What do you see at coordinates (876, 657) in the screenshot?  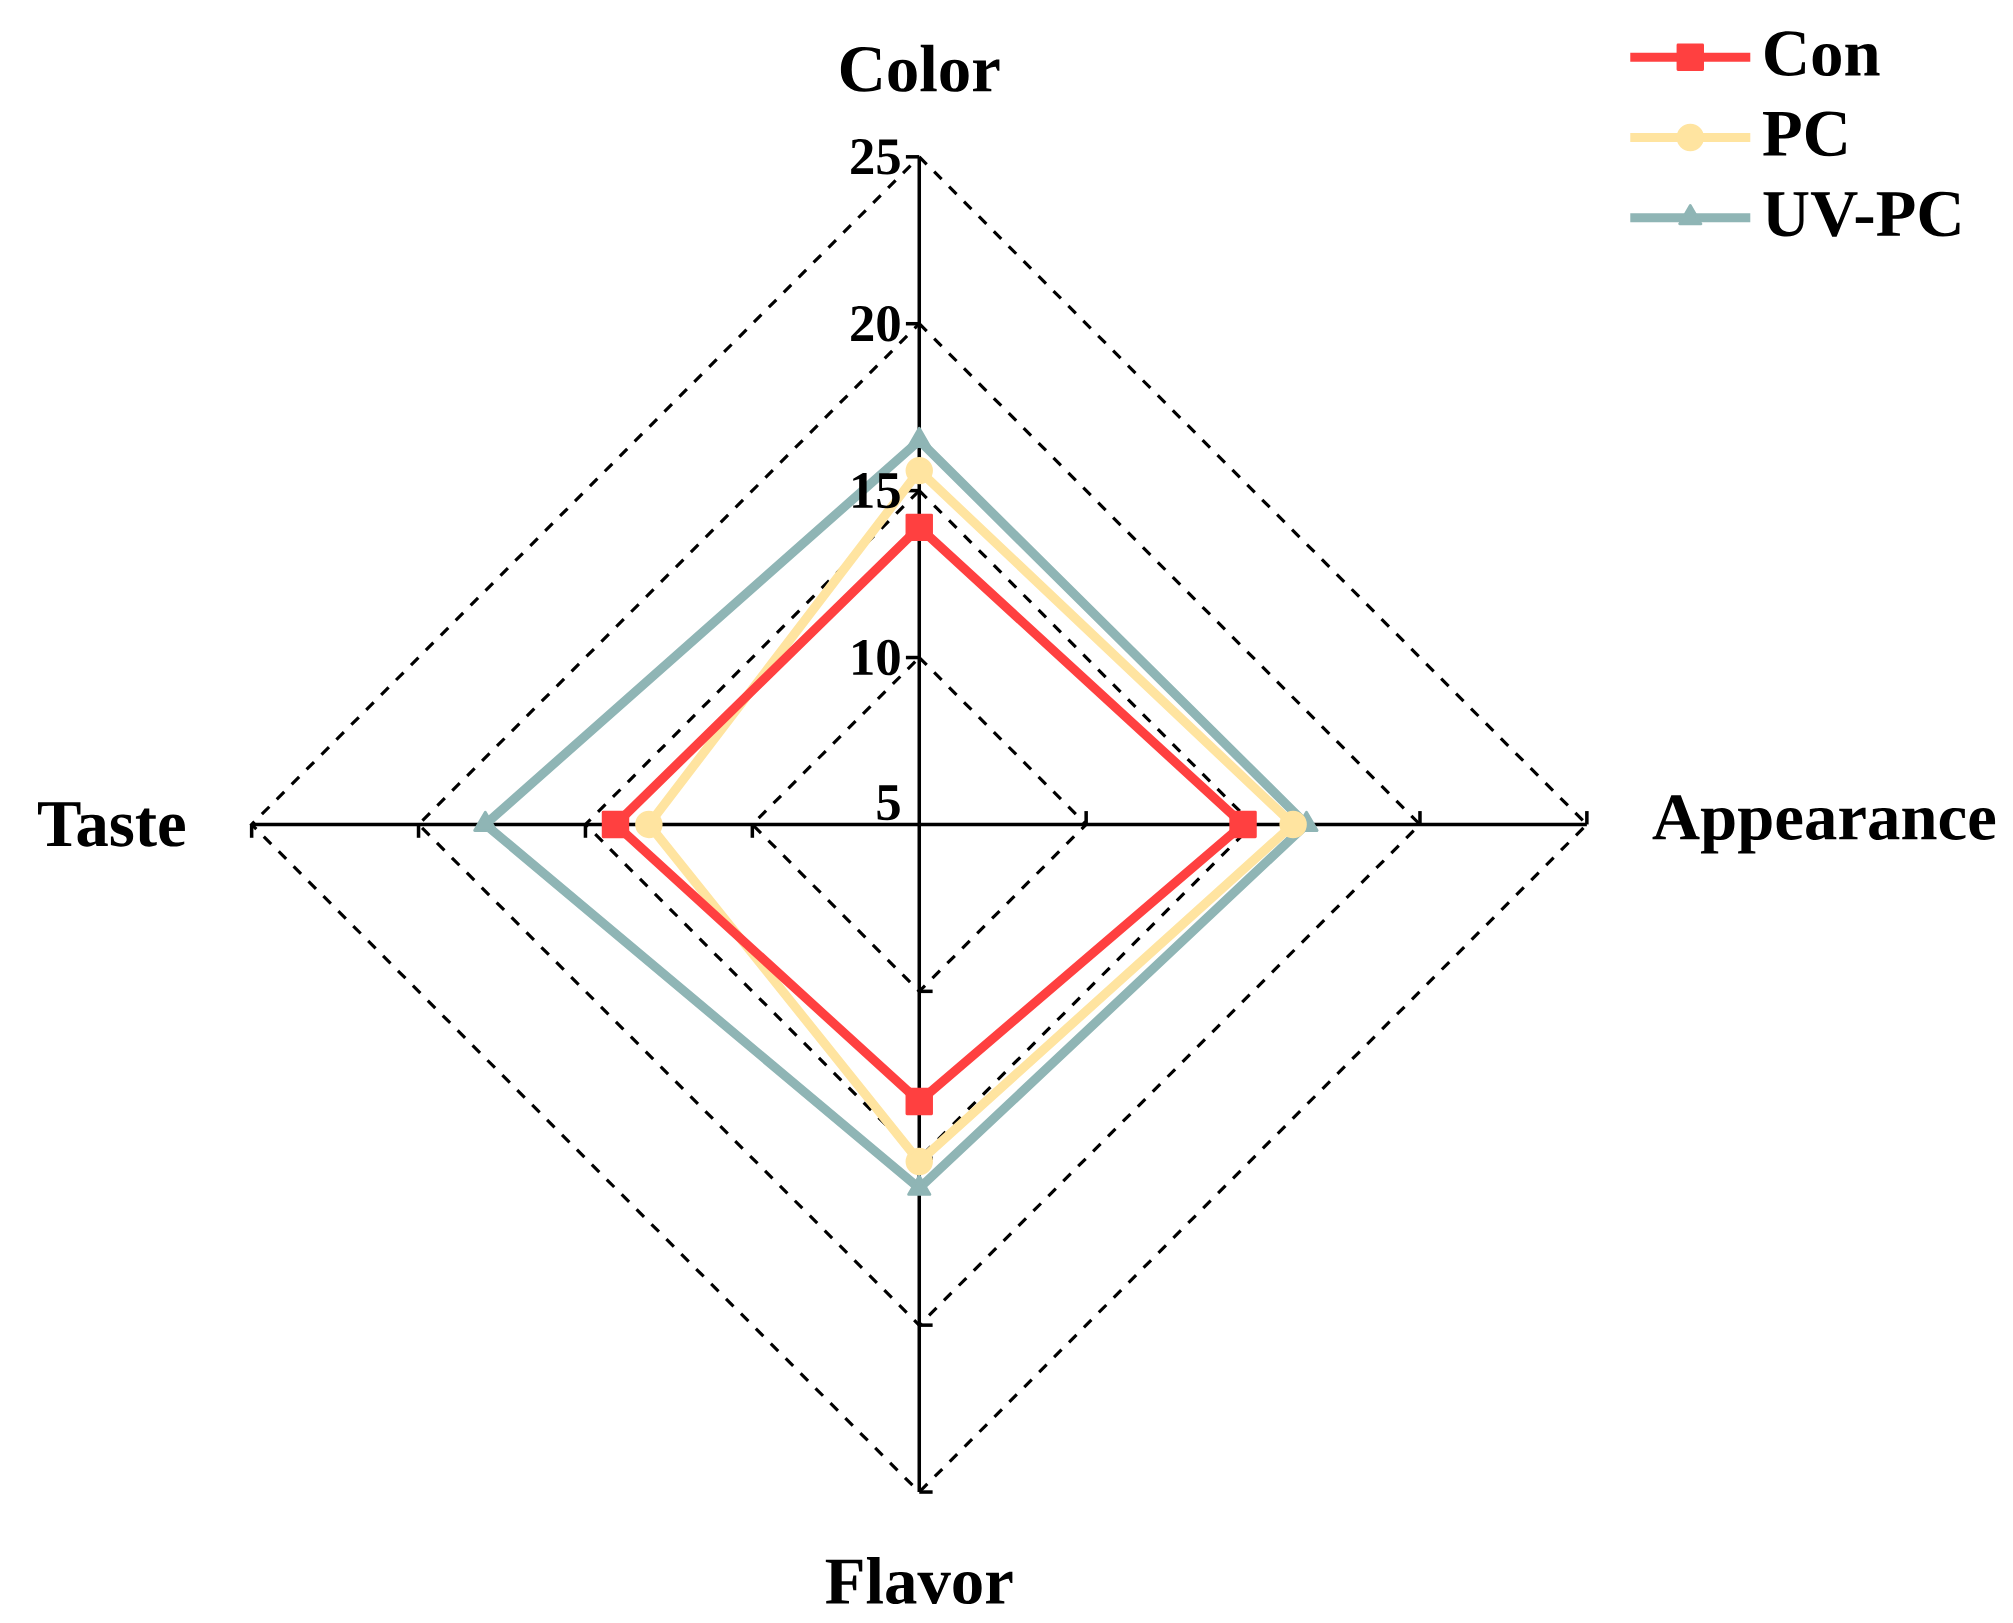 I see `y-tick-label: 10` at bounding box center [876, 657].